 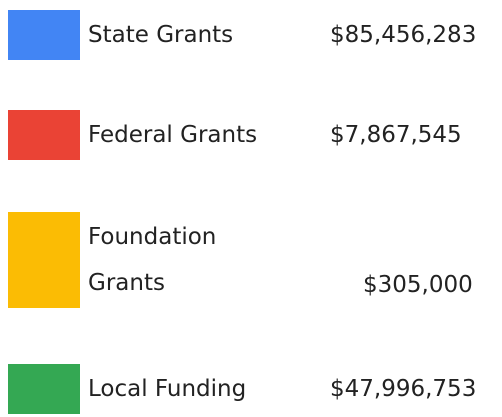 What do you see at coordinates (251, 35) in the screenshot?
I see `legend-item: State Grants $85,456,283` at bounding box center [251, 35].